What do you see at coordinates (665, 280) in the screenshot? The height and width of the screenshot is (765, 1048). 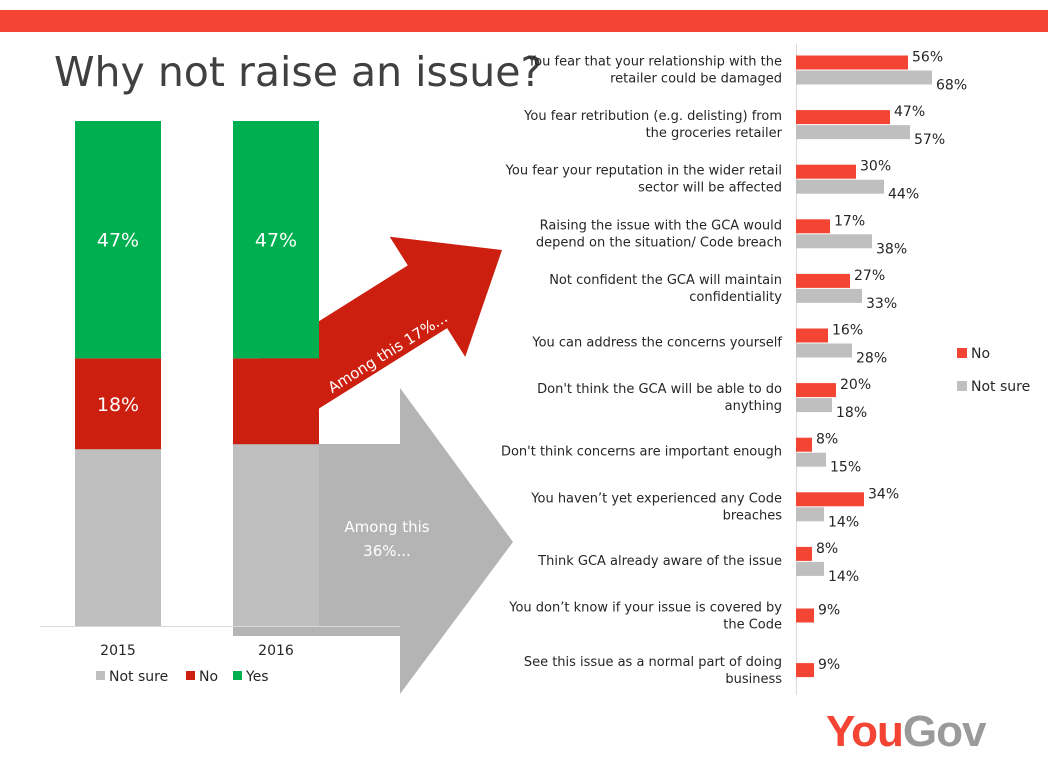 I see `category-label-5-line-1: Not confident the GCA will maintain` at bounding box center [665, 280].